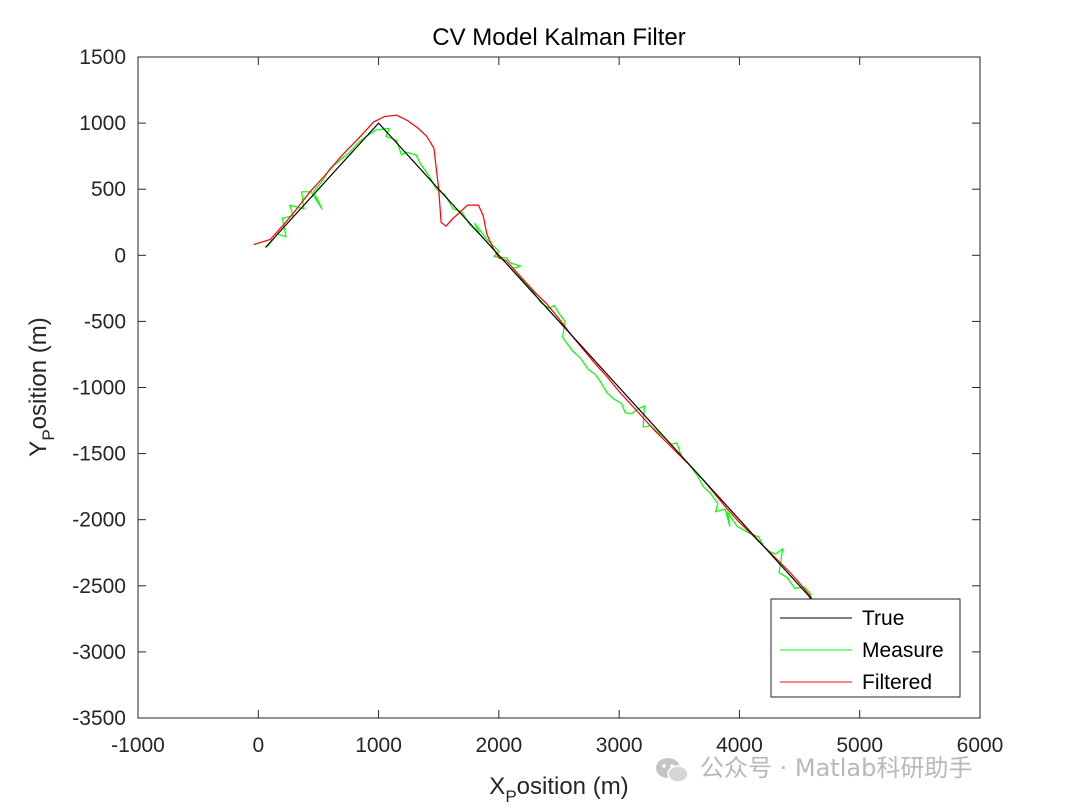 This screenshot has width=1080, height=809. Describe the element at coordinates (38, 373) in the screenshot. I see `y-axis-label-rest: osition (m)` at that location.